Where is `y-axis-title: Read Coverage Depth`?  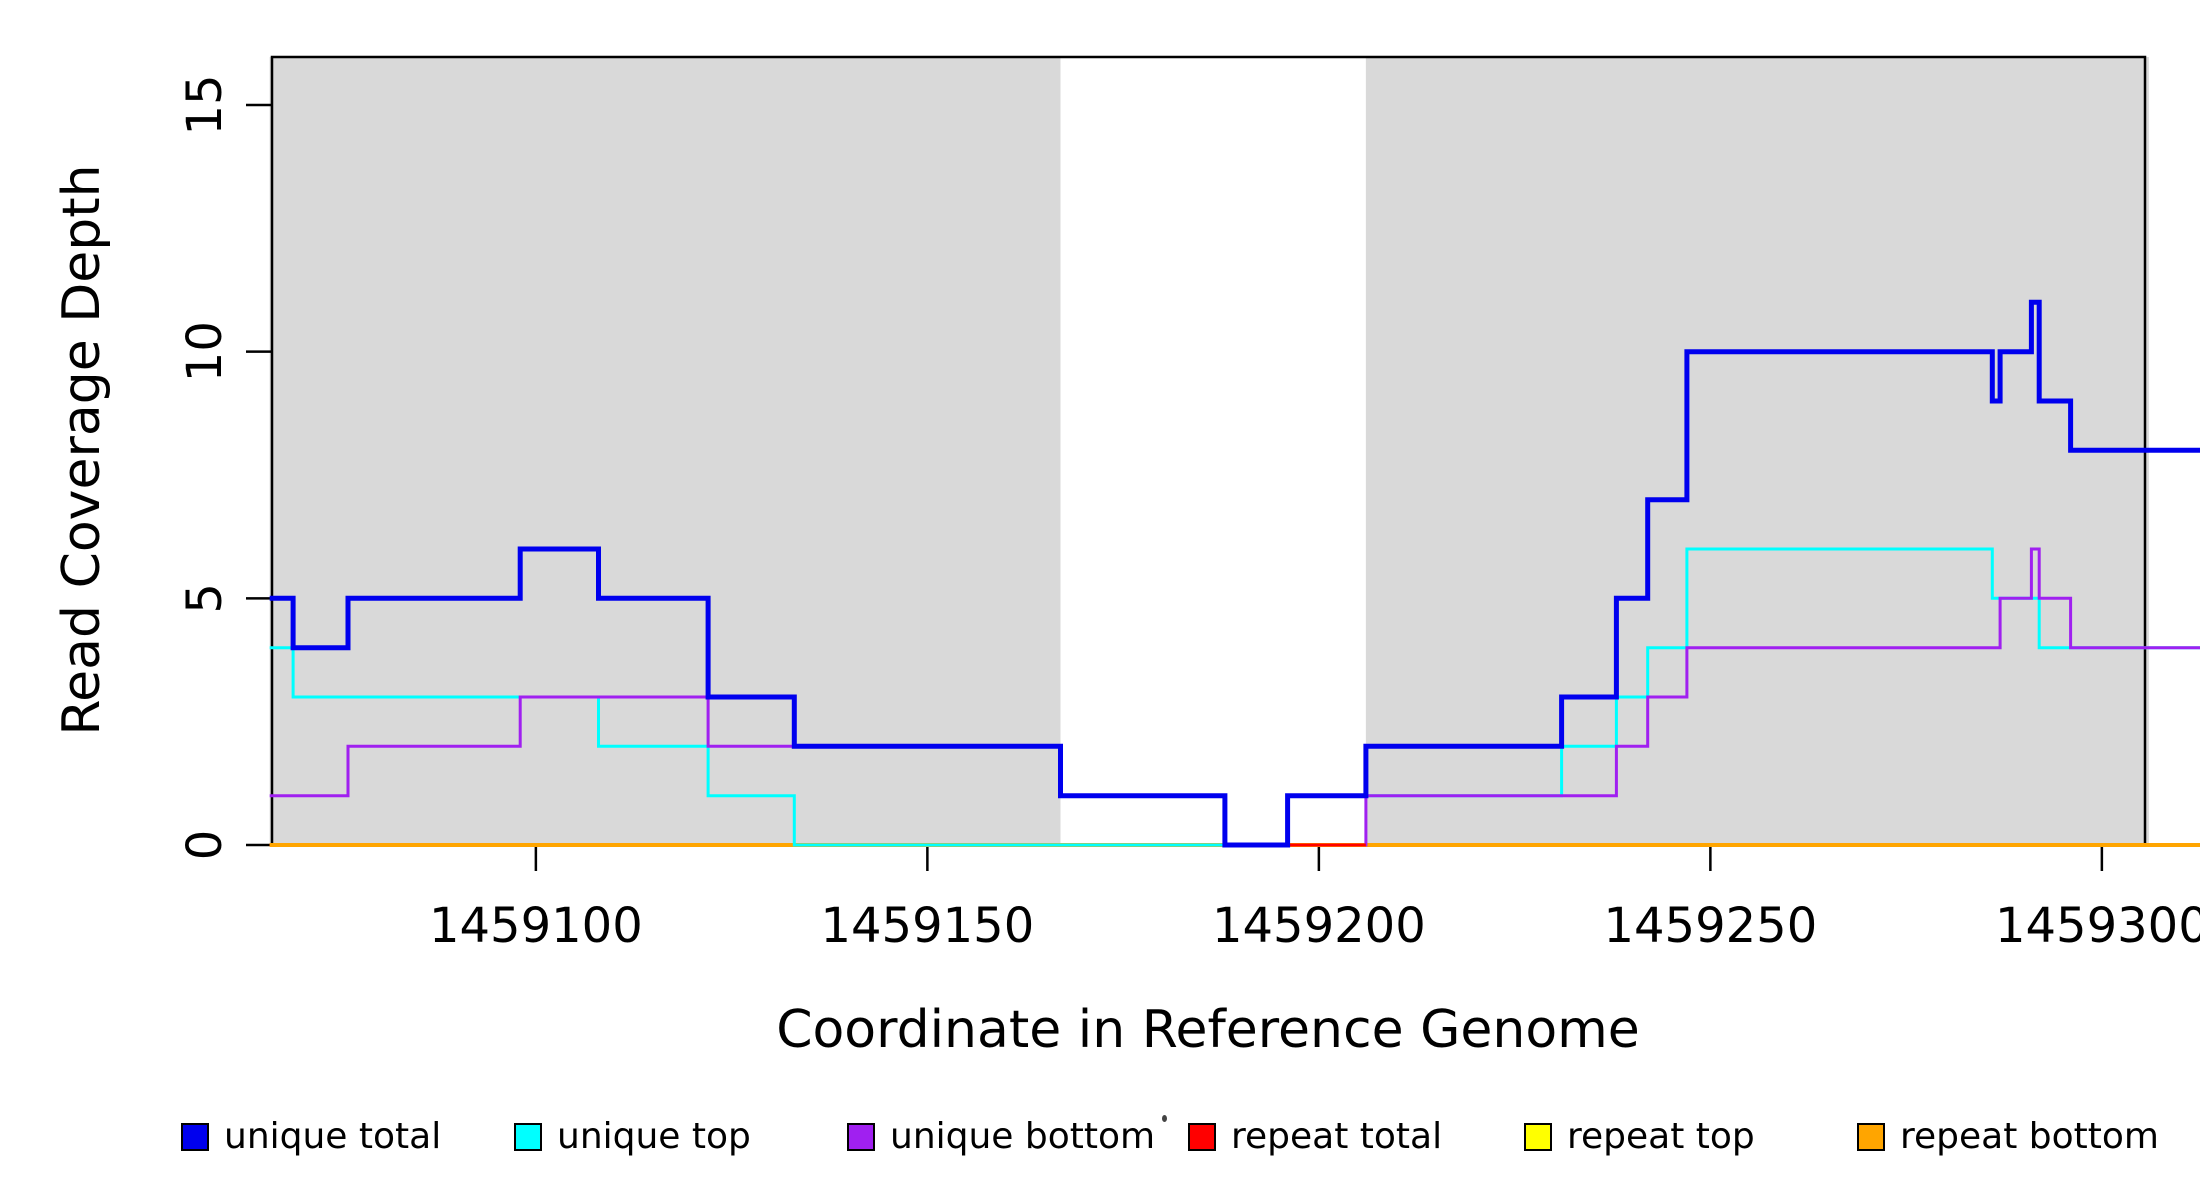
y-axis-title: Read Coverage Depth is located at coordinates (82, 450).